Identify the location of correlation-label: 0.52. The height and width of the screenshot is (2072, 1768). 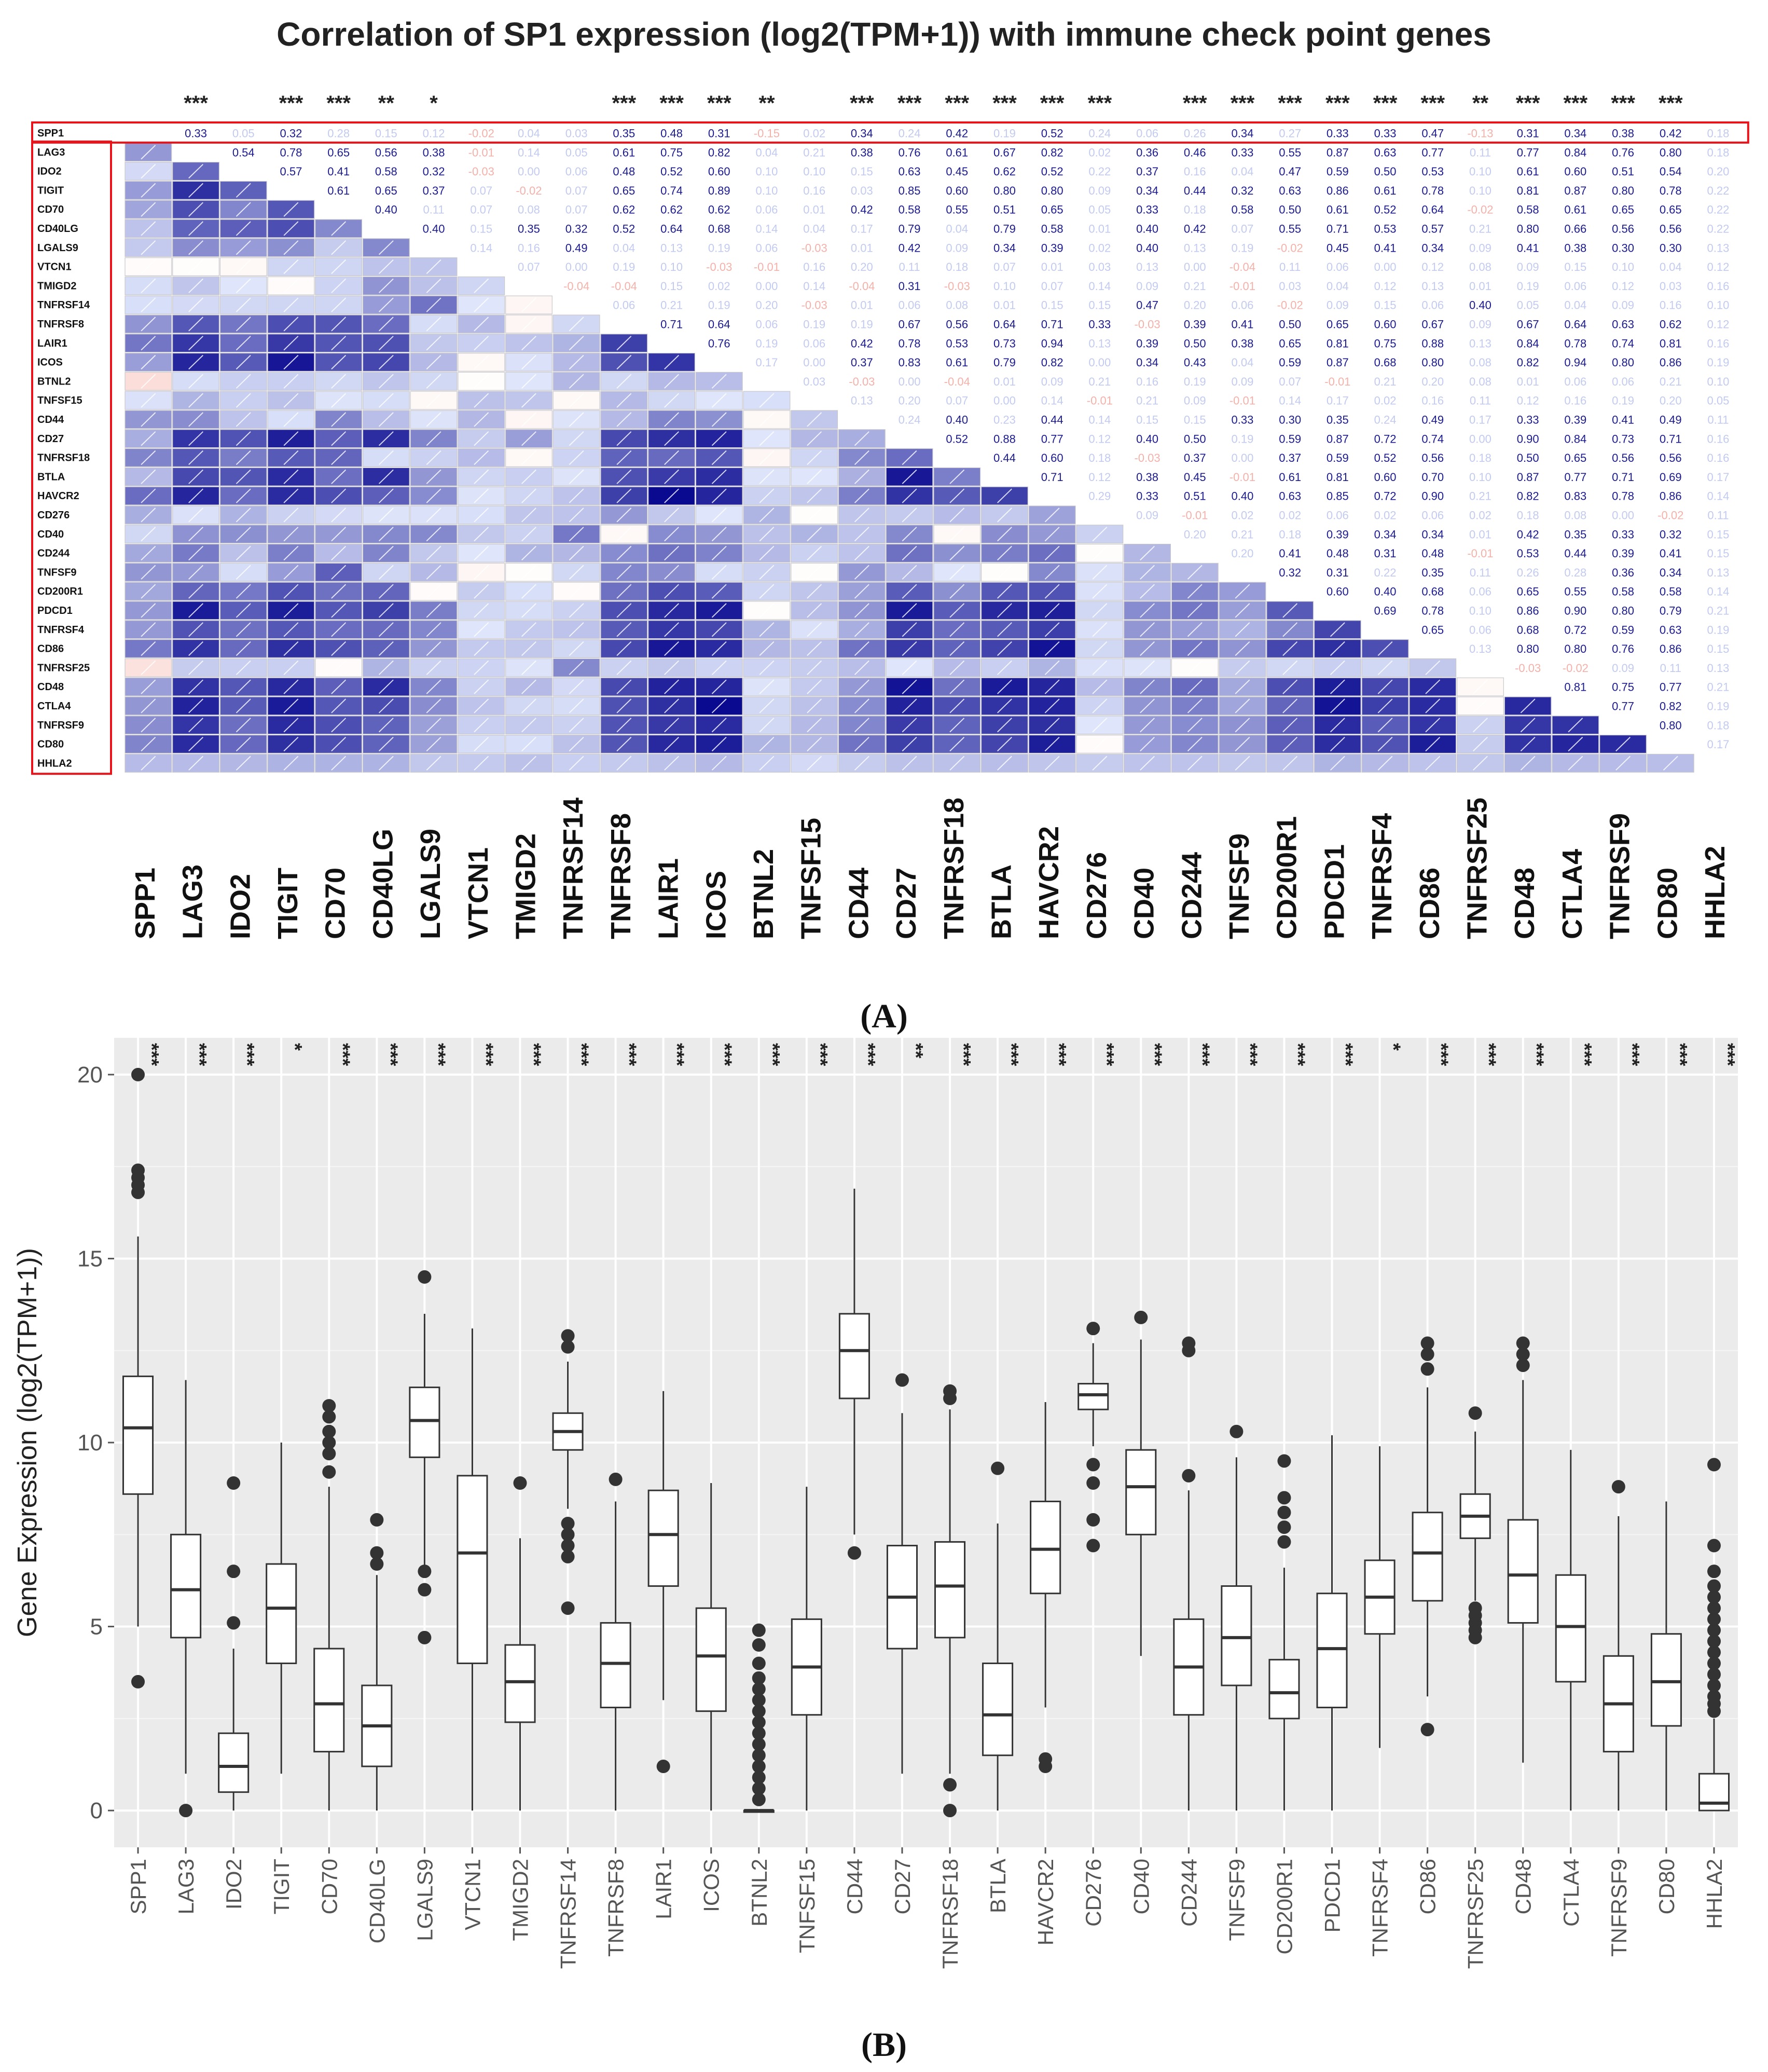
(1052, 133).